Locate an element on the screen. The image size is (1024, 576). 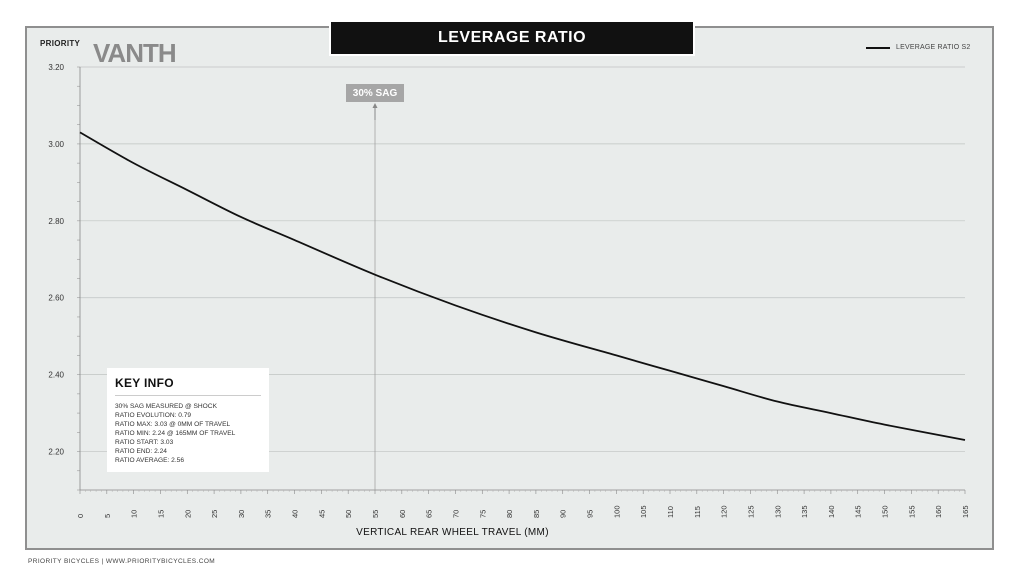
x-tick-label: 45 is located at coordinates (321, 514).